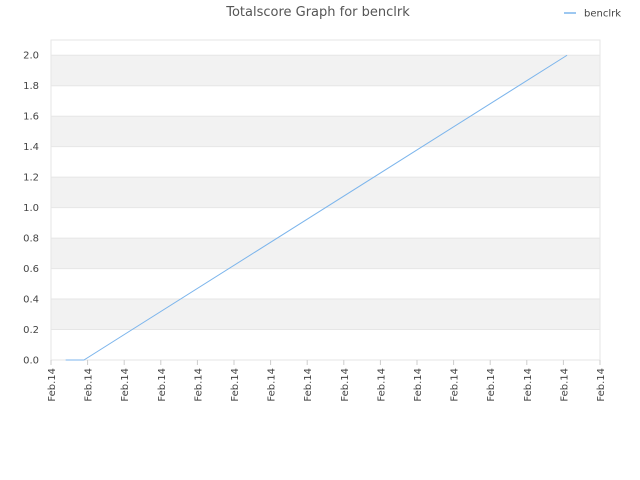  Describe the element at coordinates (31, 56) in the screenshot. I see `y-tick-label: 2.0` at that location.